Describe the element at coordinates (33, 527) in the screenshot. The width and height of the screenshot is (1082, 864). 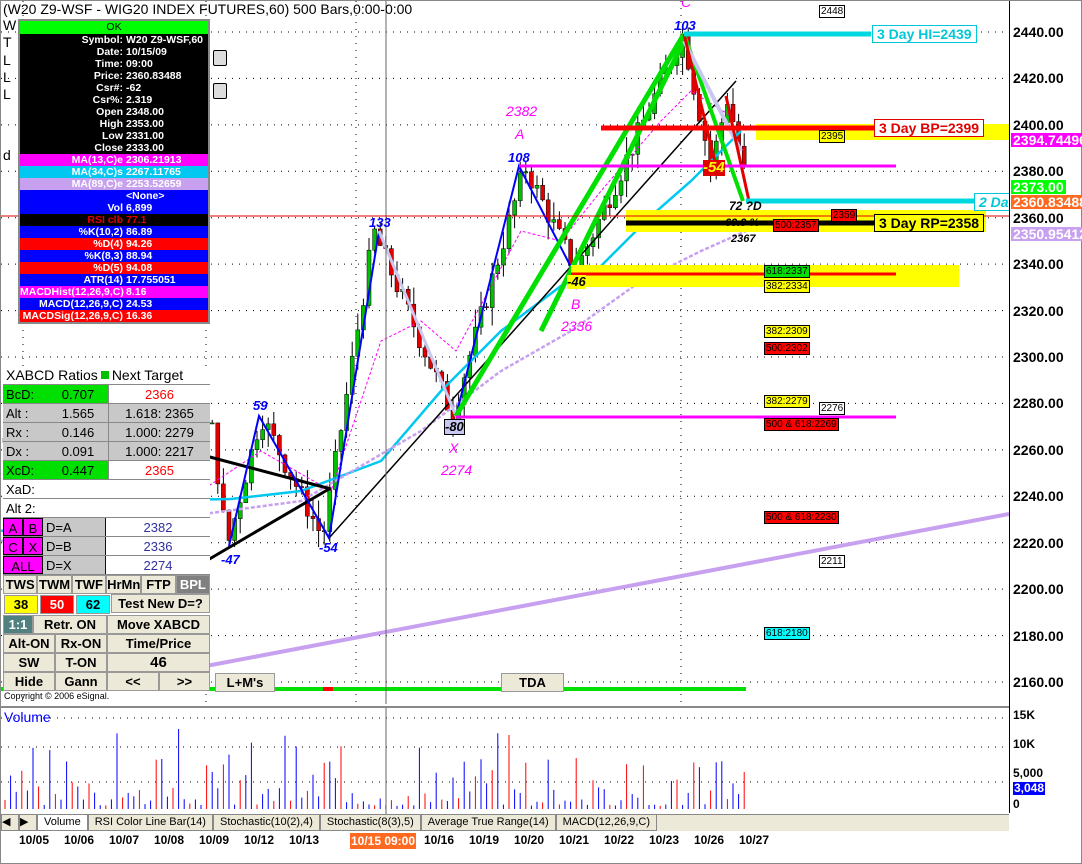
I see `point-toggle-button: B` at that location.